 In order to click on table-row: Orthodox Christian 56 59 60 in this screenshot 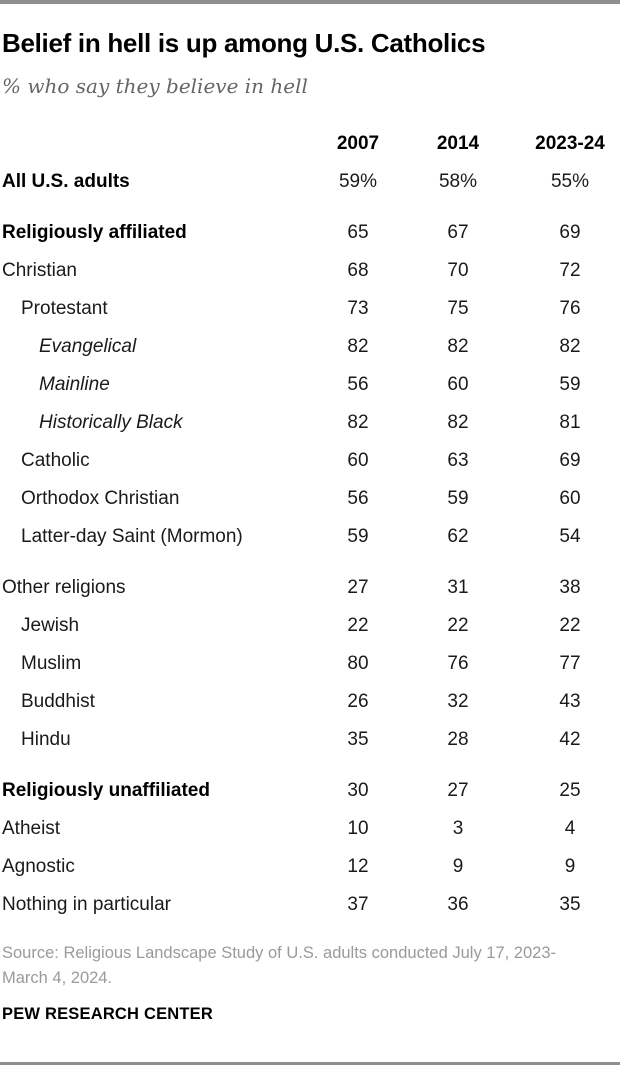, I will do `click(311, 499)`.